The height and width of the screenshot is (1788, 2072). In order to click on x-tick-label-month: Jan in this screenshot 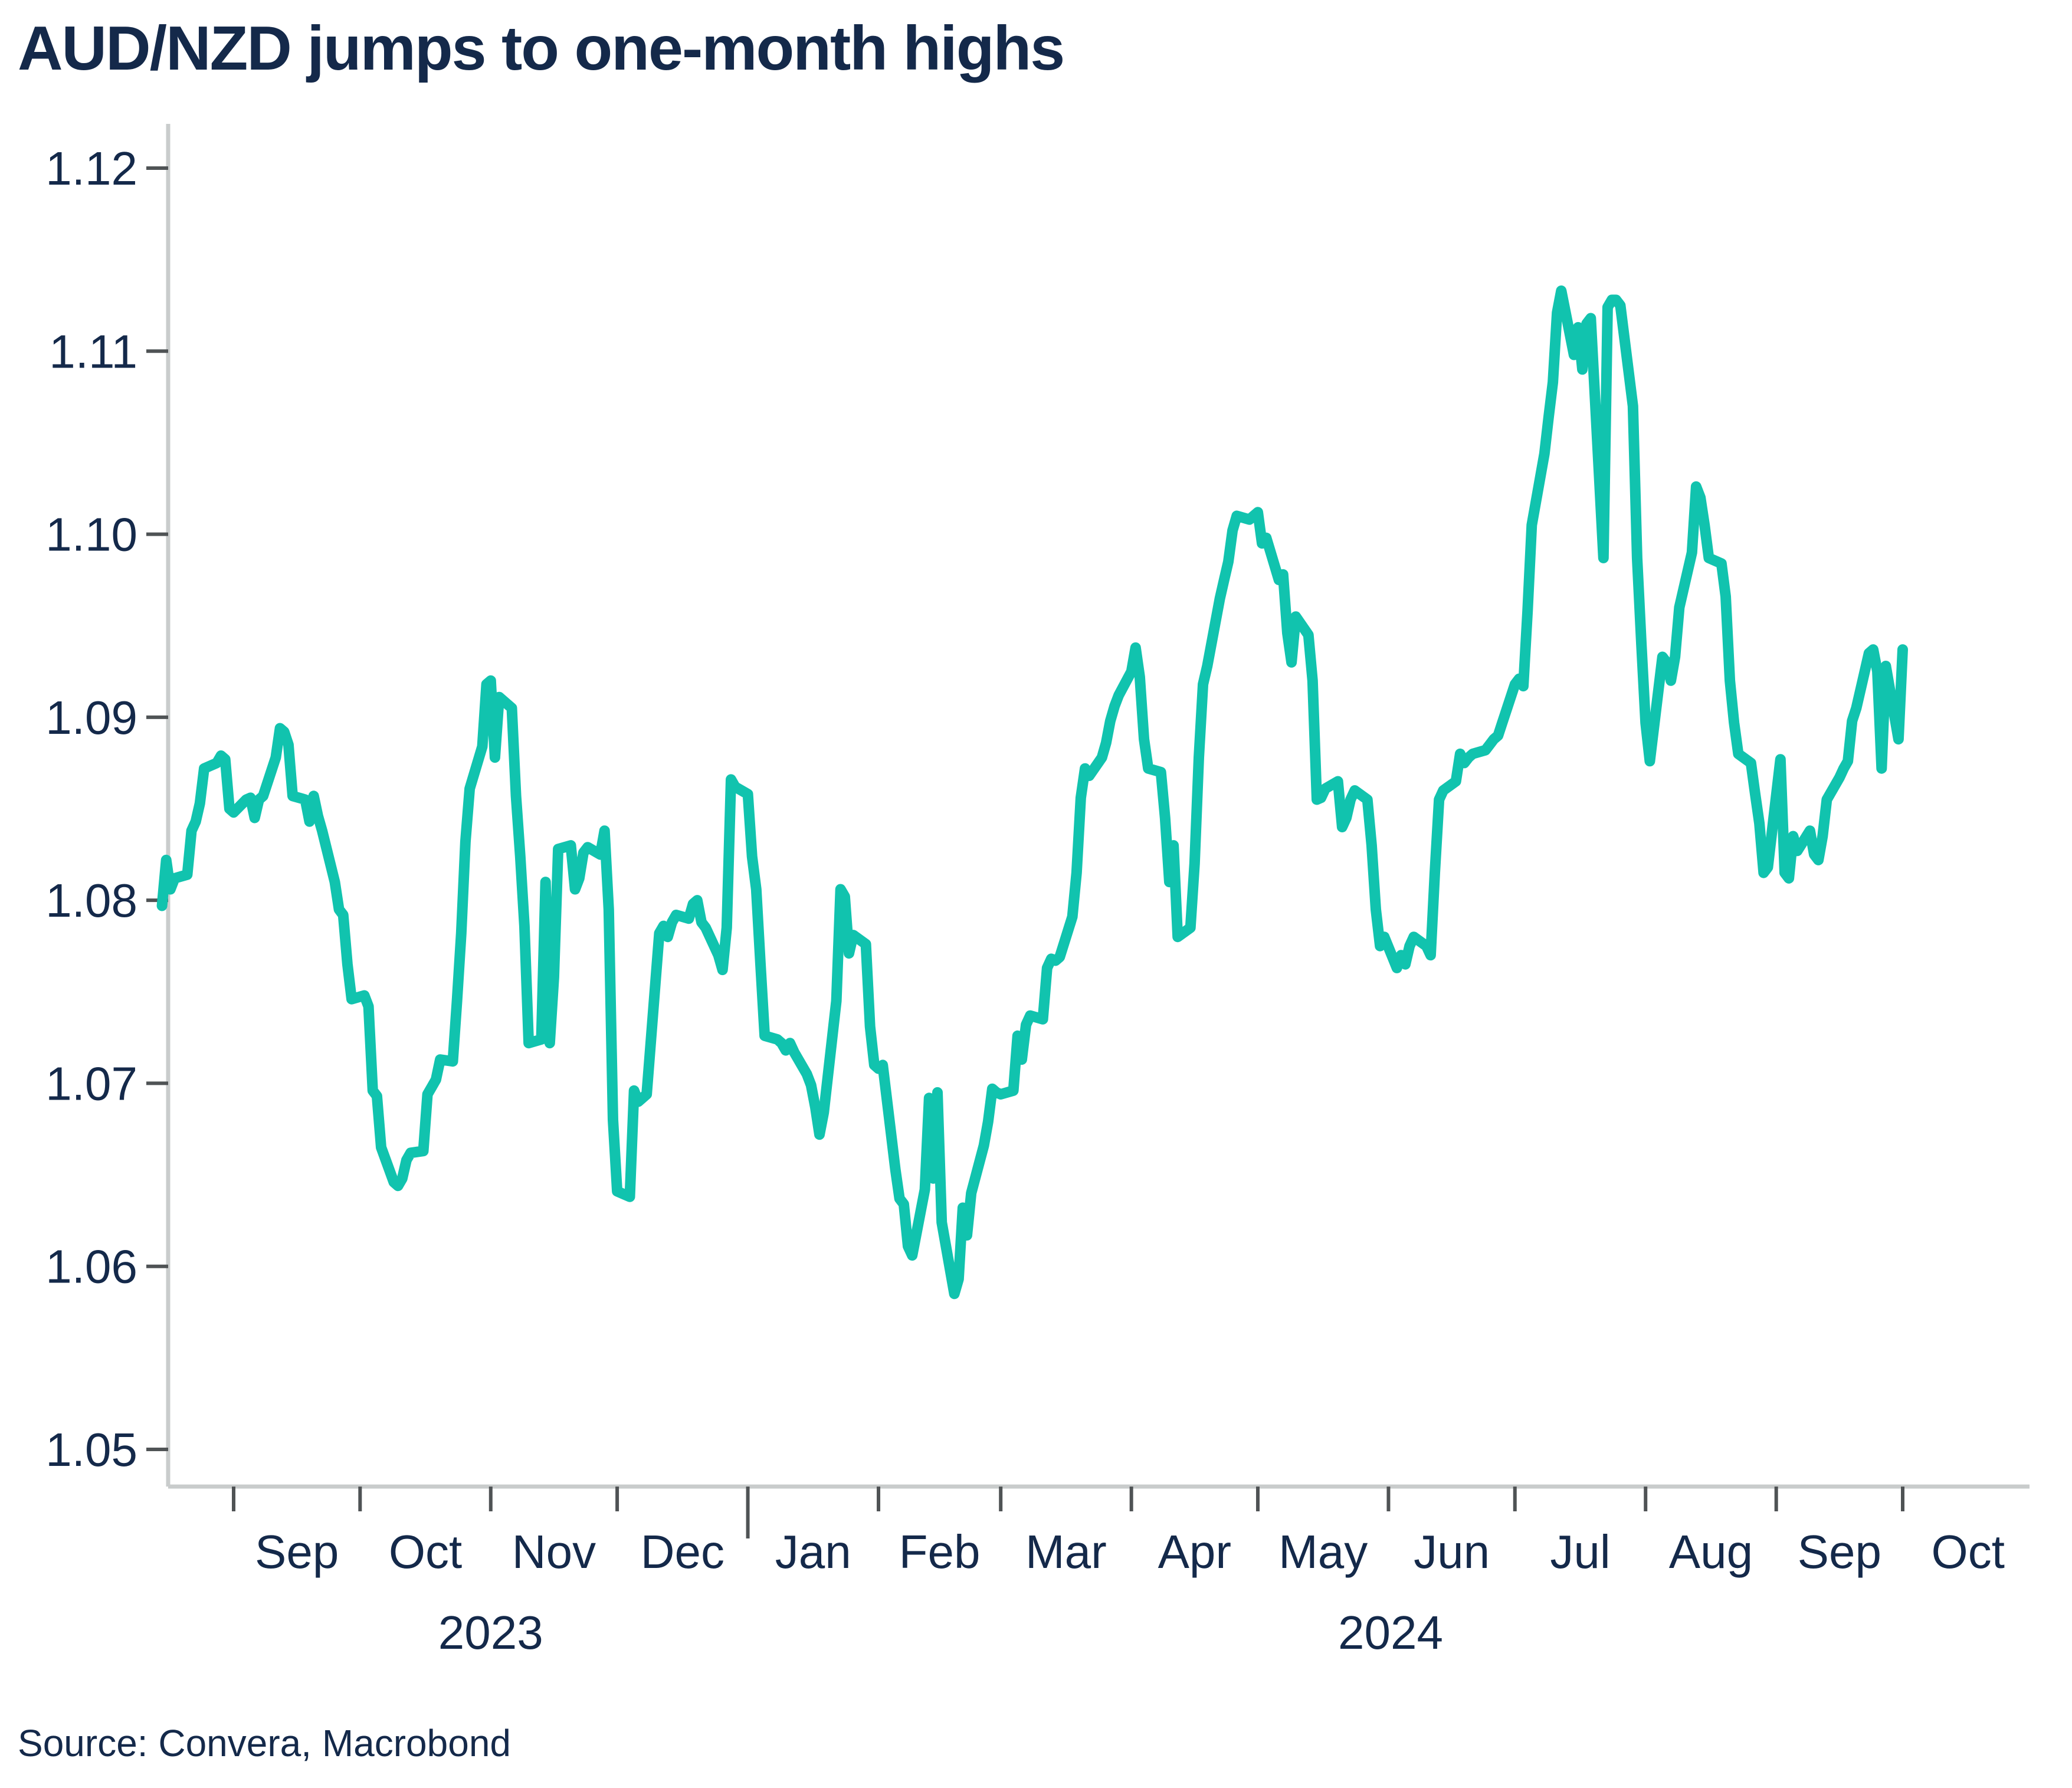, I will do `click(813, 1552)`.